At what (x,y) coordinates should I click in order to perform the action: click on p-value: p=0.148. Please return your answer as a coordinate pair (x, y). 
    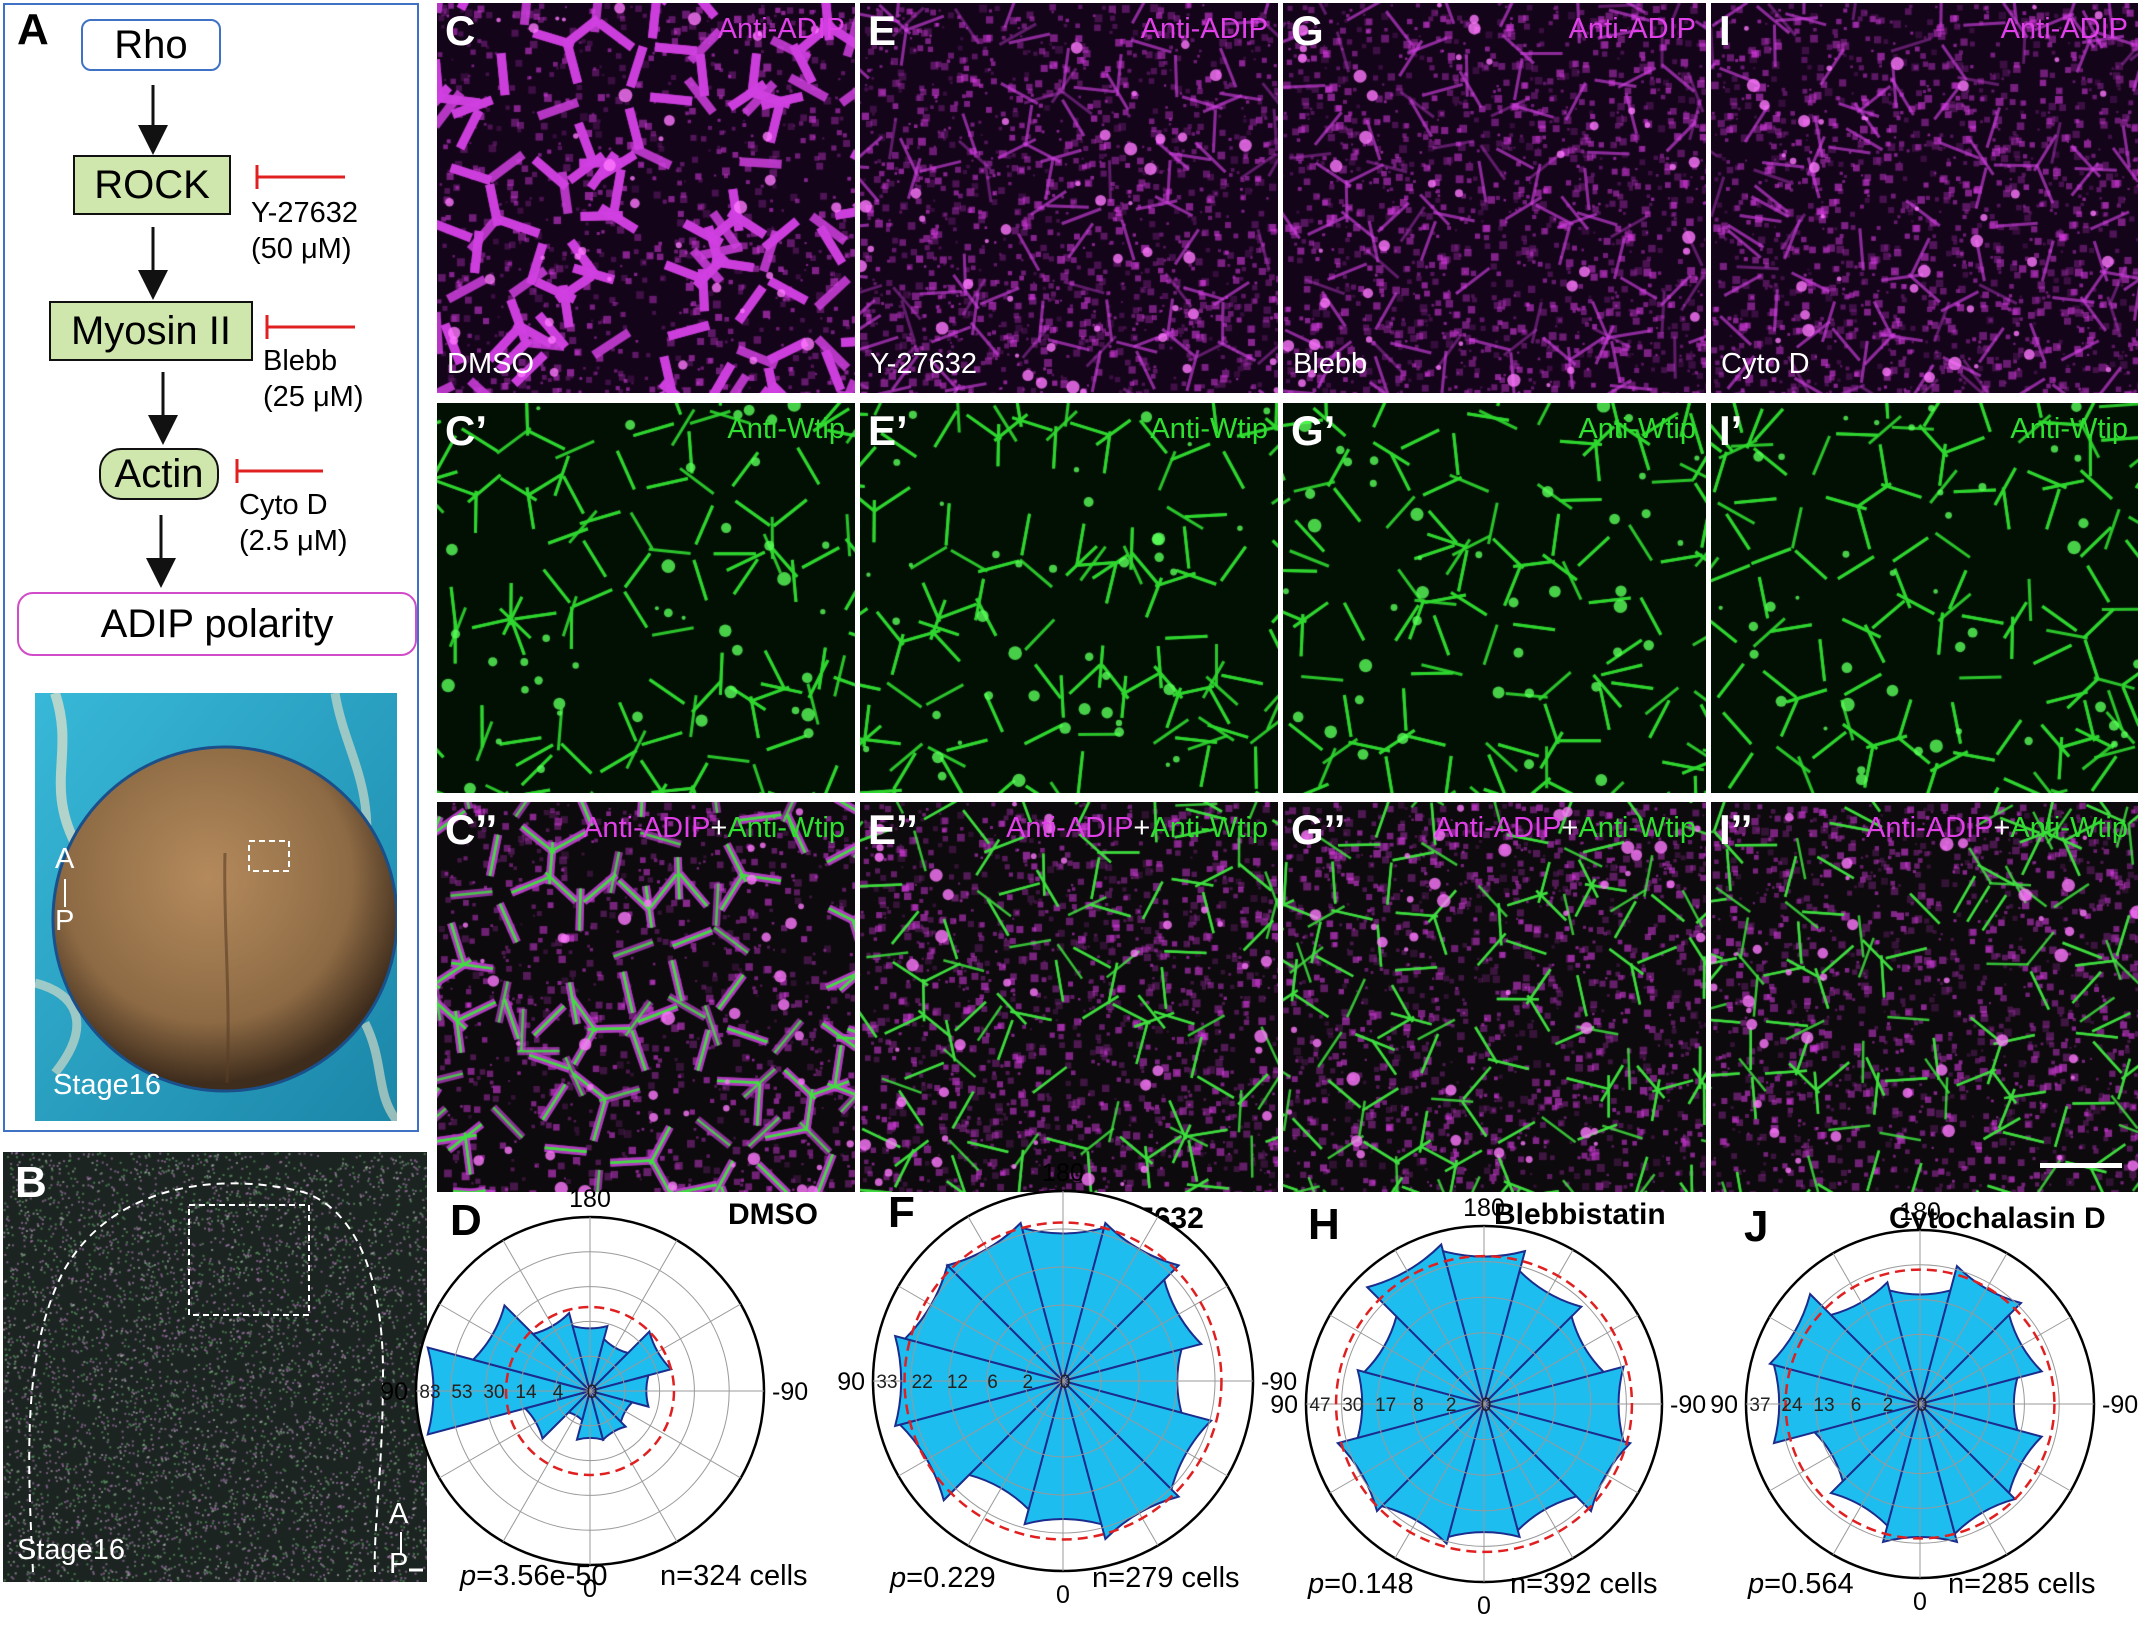
    Looking at the image, I should click on (1361, 1584).